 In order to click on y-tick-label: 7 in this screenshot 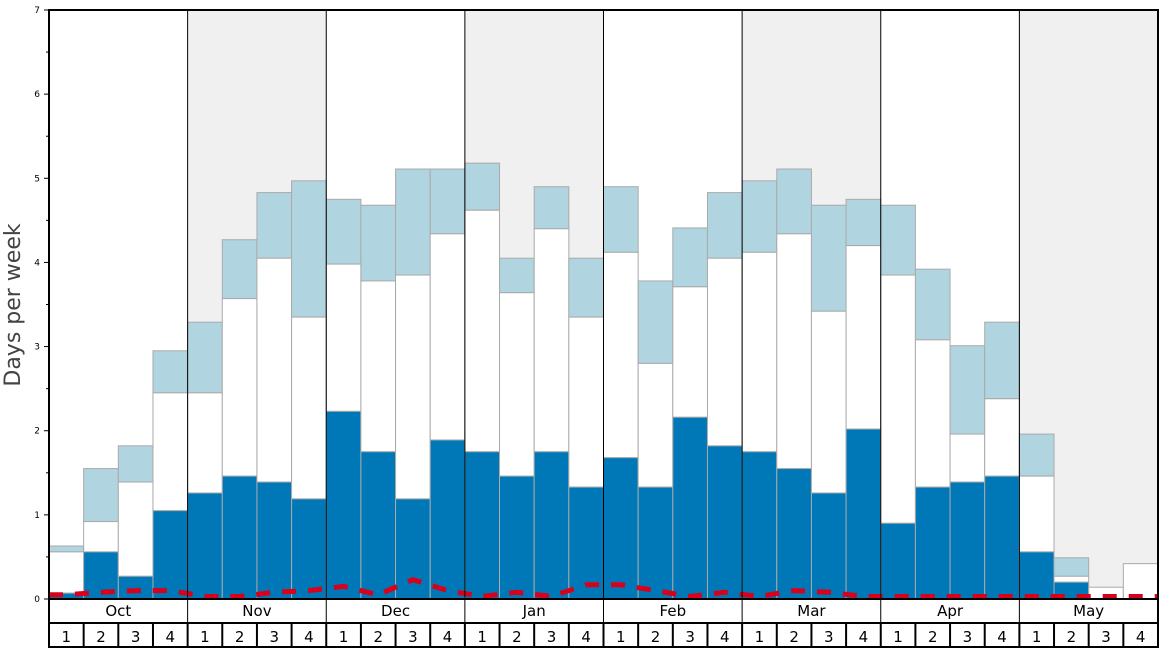, I will do `click(37, 11)`.